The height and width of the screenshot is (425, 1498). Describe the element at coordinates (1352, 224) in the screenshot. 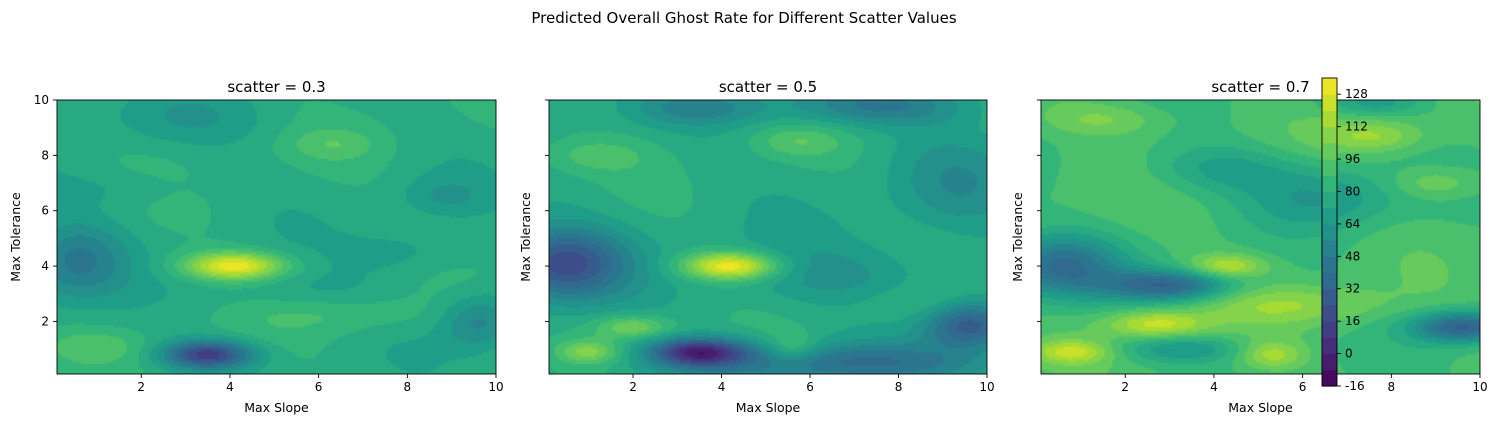

I see `colorbar-tick-label: 64` at that location.